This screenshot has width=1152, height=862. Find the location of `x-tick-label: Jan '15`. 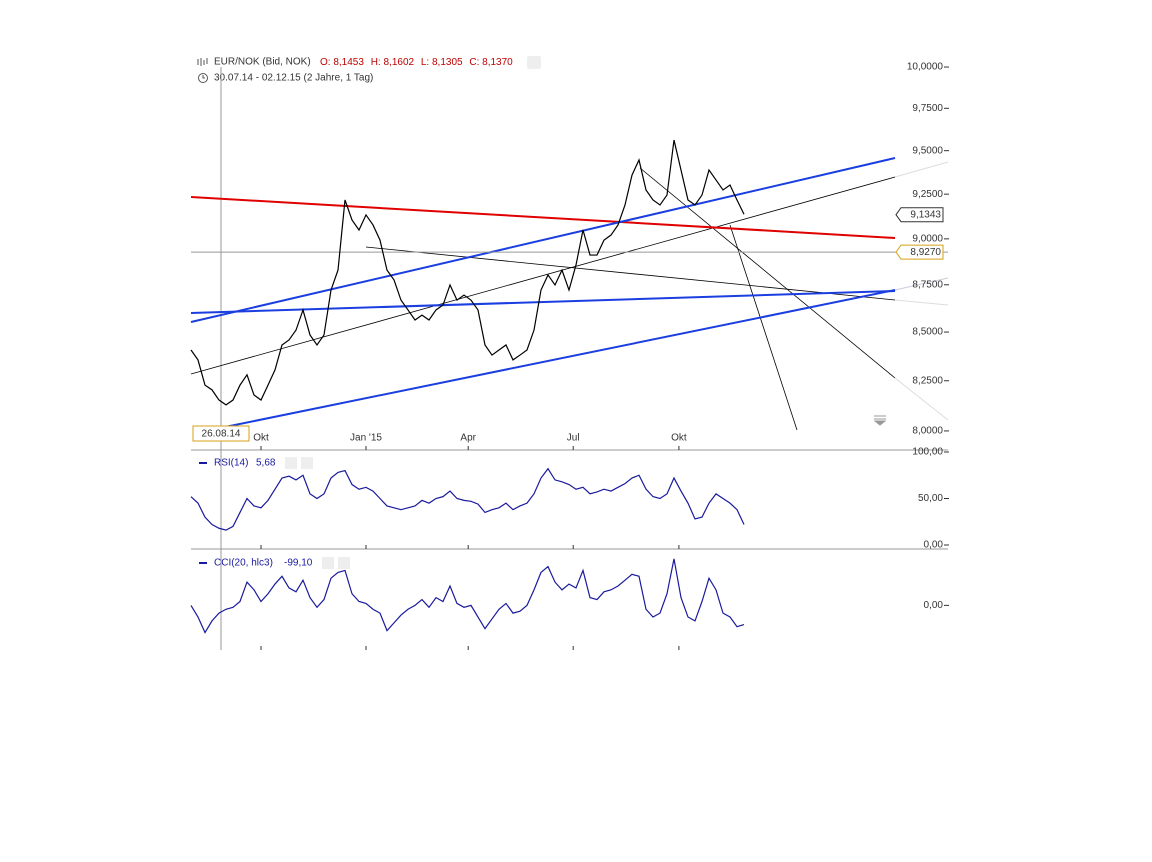

x-tick-label: Jan '15 is located at coordinates (366, 438).